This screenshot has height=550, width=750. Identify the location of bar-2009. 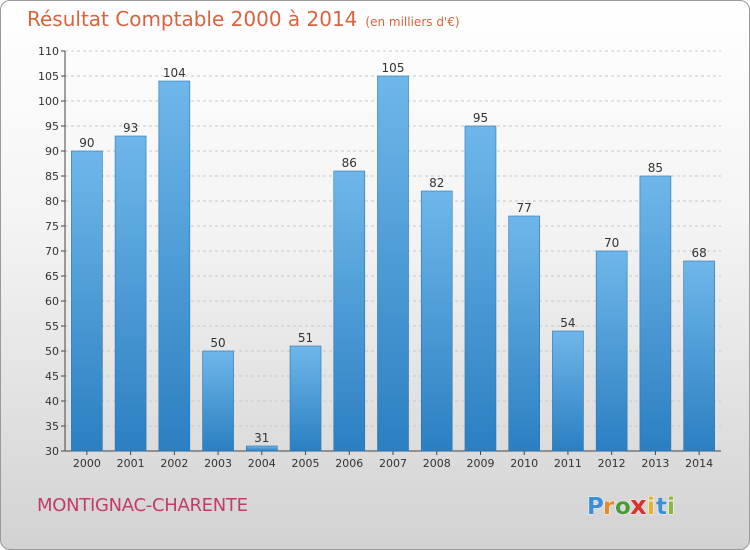
(480, 288).